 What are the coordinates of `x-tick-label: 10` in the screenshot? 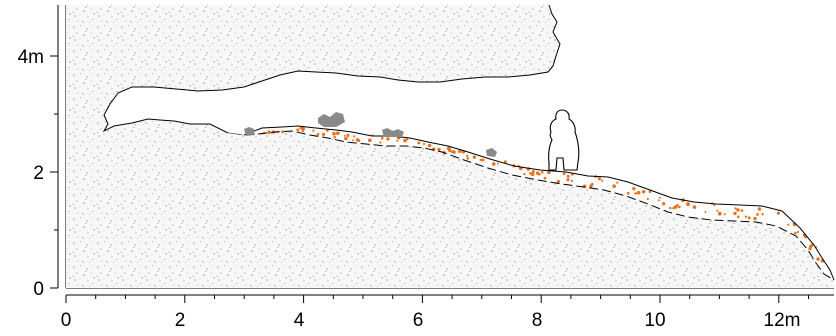 It's located at (654, 320).